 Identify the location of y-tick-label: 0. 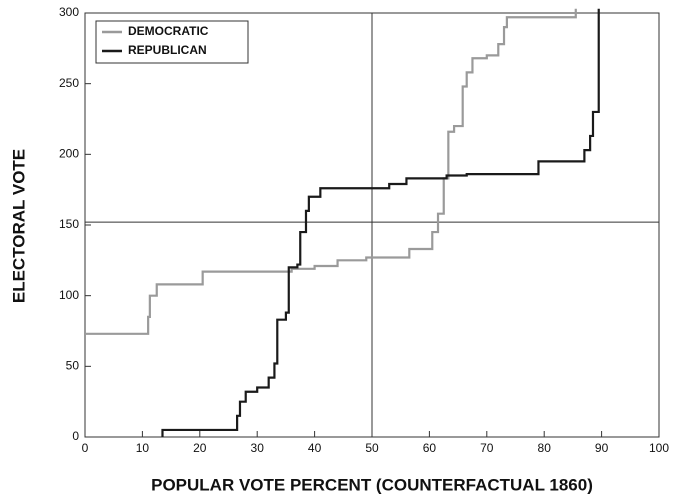
(75, 436).